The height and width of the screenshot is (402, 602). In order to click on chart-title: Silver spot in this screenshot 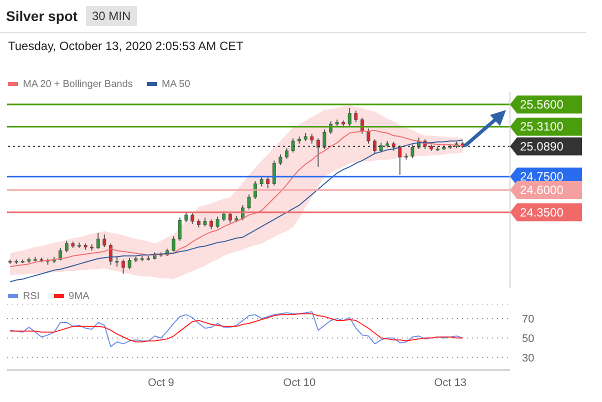, I will do `click(42, 16)`.